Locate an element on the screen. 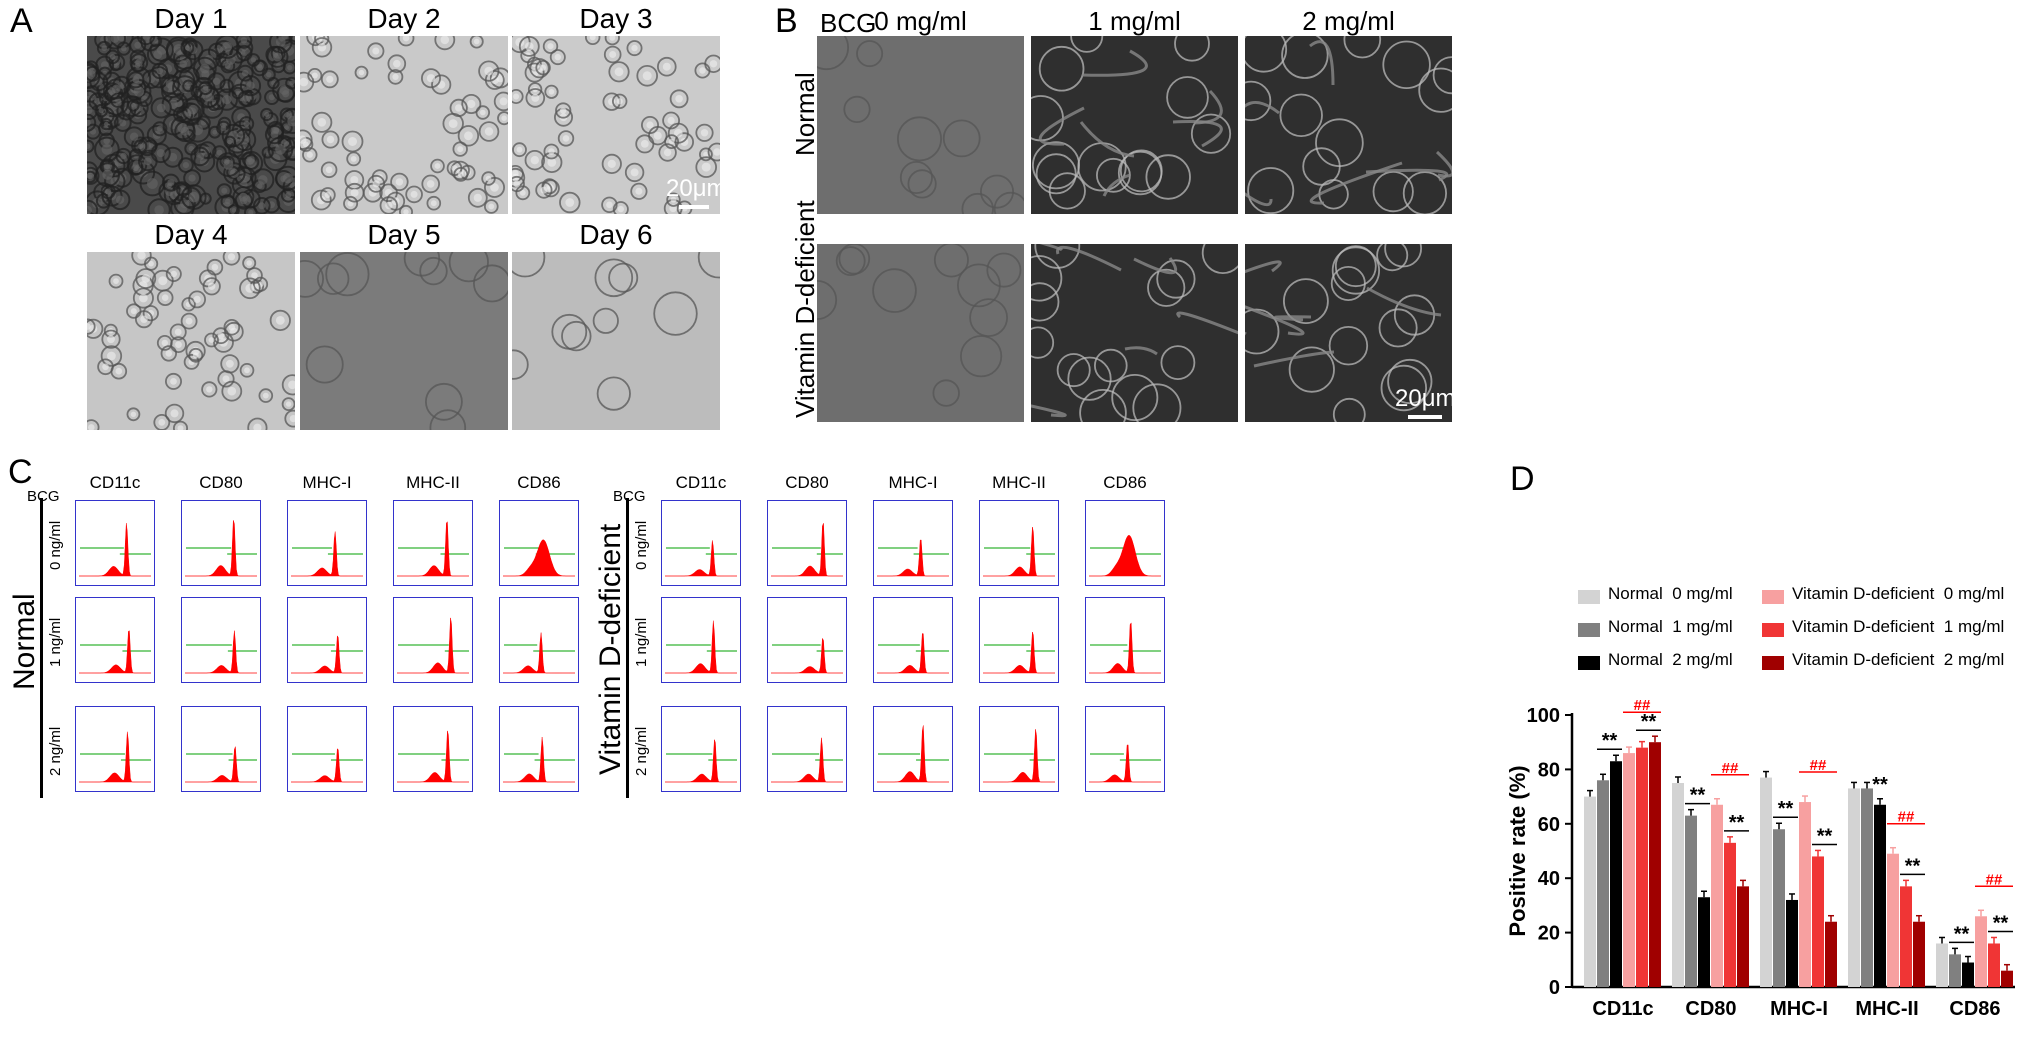 The image size is (2031, 1039). panel-c-marker-label: MHC-II is located at coordinates (433, 482).